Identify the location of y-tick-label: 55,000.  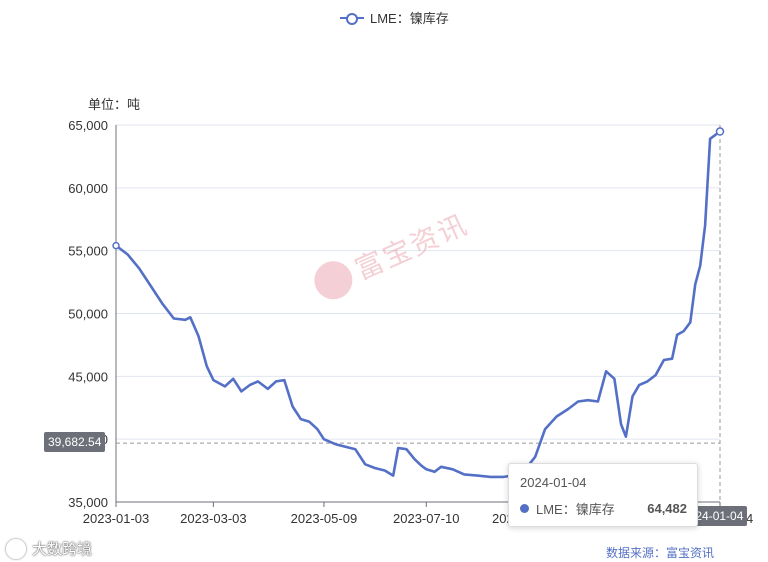
(88, 251).